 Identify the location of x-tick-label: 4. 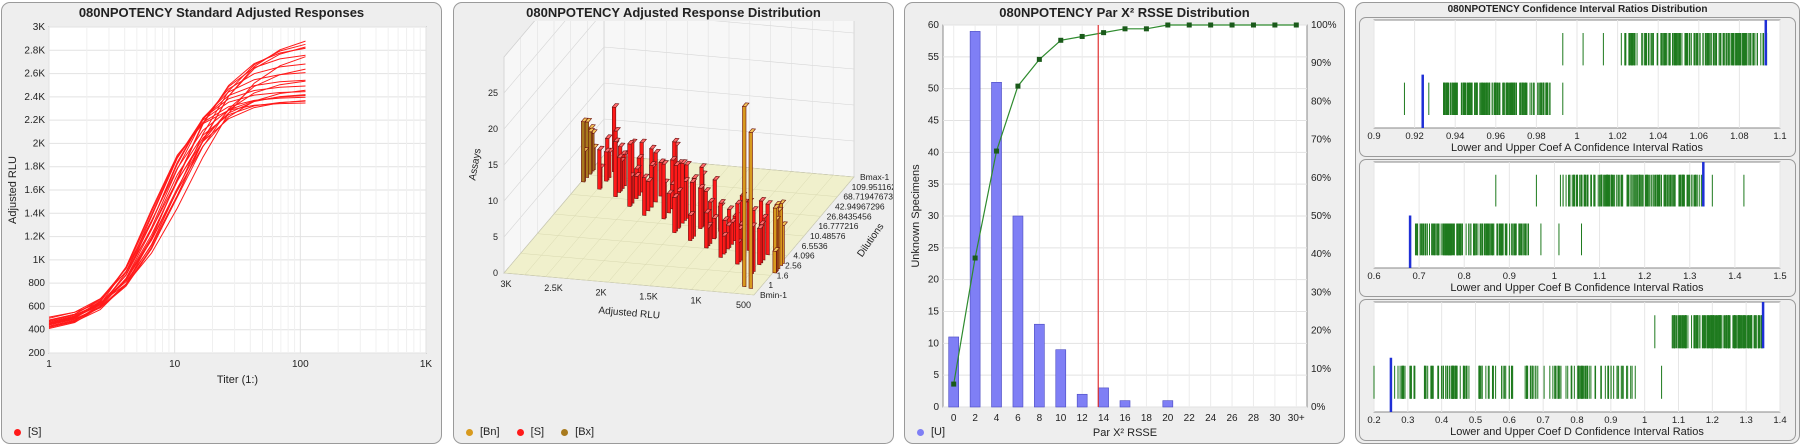
(997, 418).